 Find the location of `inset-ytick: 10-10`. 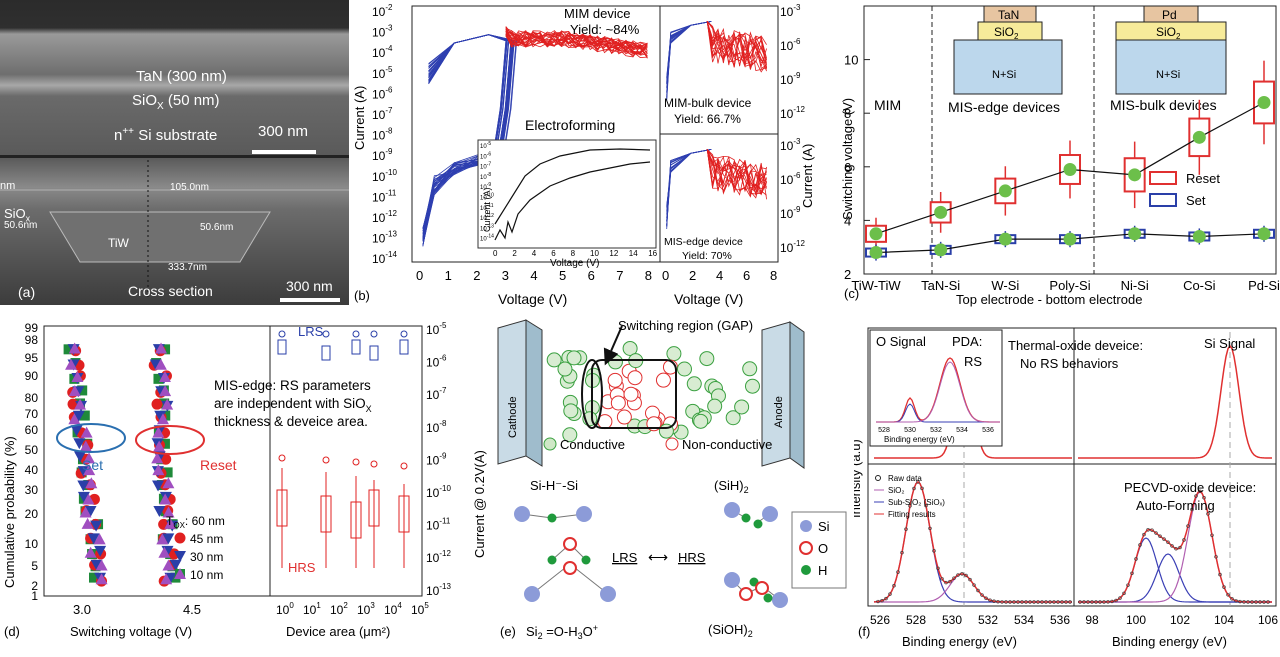

inset-ytick: 10-10 is located at coordinates (487, 197).